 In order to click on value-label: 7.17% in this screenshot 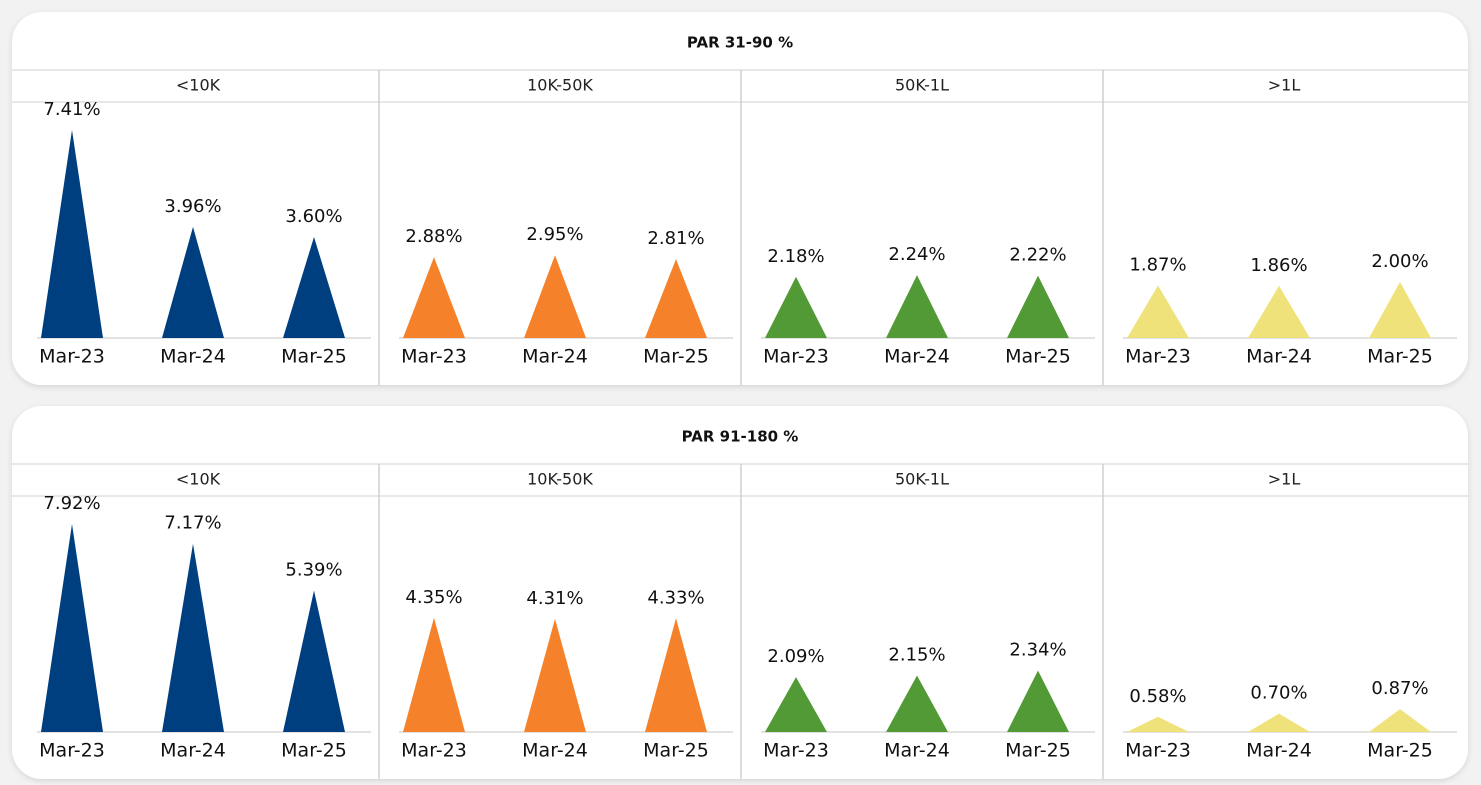, I will do `click(192, 523)`.